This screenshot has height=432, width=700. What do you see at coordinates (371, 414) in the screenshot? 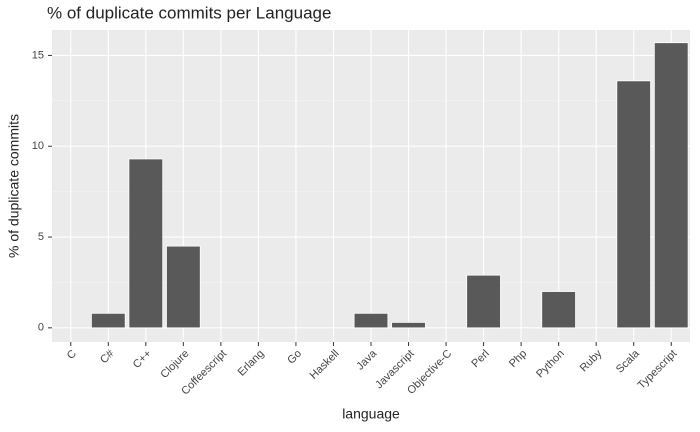
I see `x-axis-title: language` at bounding box center [371, 414].